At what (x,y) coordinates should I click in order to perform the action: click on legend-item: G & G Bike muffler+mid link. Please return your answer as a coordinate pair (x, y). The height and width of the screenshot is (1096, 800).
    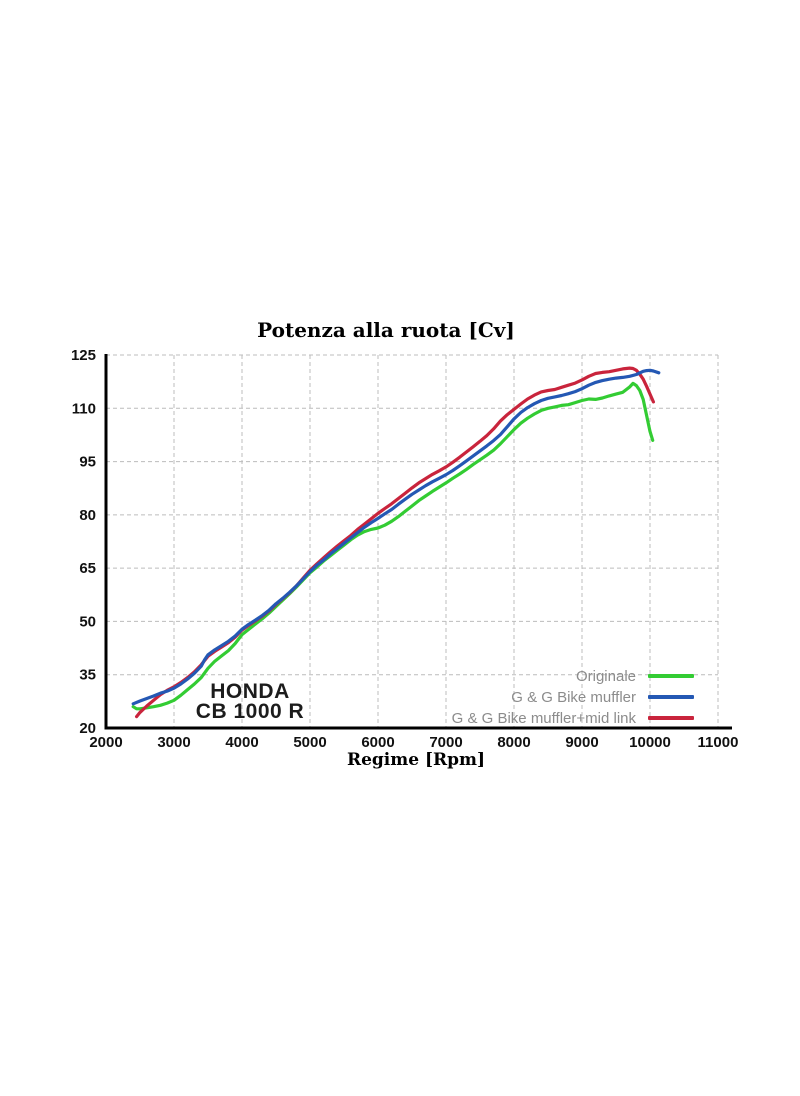
    Looking at the image, I should click on (573, 718).